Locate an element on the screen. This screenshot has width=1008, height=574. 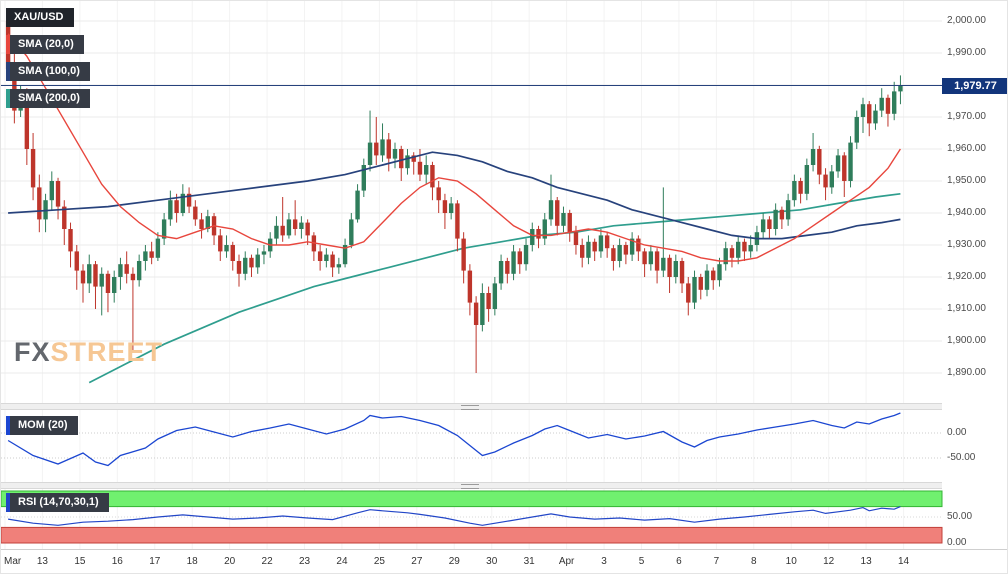
sma100-legend: SMA (100,0) is located at coordinates (48, 71).